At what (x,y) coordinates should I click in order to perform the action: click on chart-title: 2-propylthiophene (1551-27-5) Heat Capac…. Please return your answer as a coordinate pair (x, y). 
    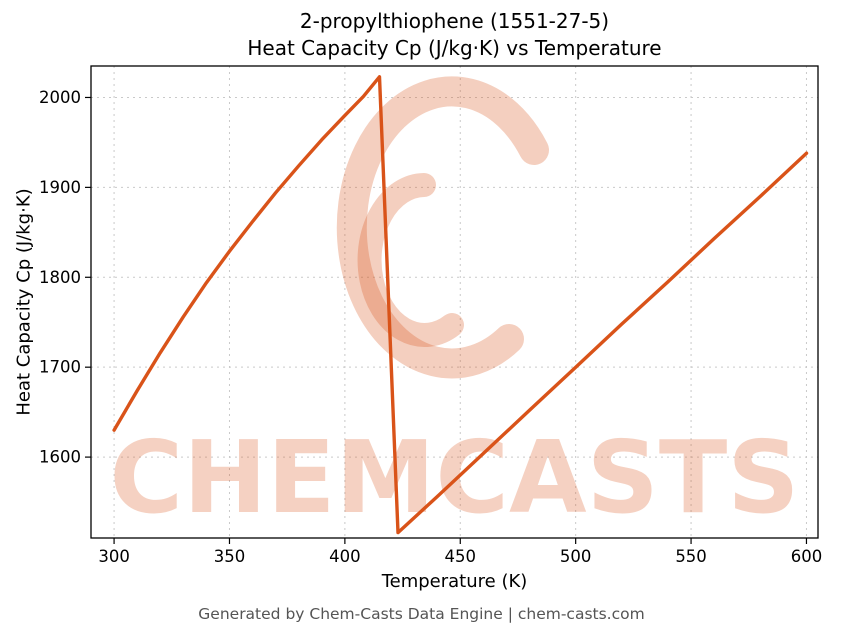
    Looking at the image, I should click on (454, 35).